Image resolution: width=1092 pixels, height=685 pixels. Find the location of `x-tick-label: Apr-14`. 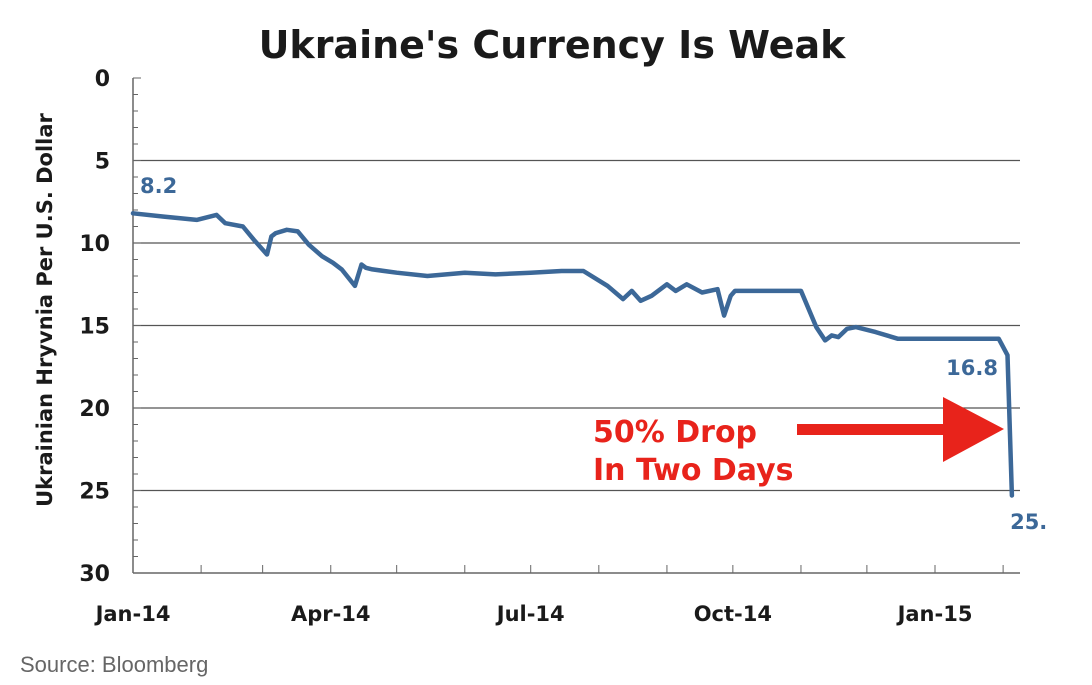

x-tick-label: Apr-14 is located at coordinates (331, 614).